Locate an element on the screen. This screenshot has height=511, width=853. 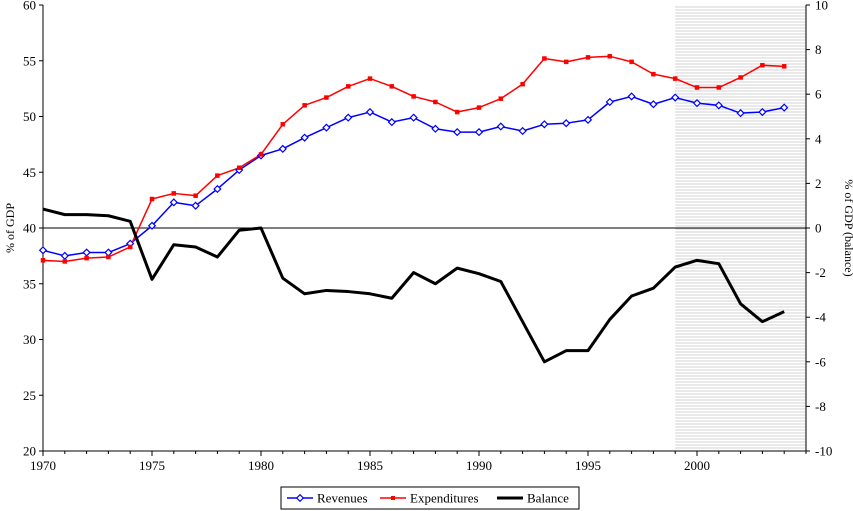
y-left-tick-label: 50 is located at coordinates (29, 116).